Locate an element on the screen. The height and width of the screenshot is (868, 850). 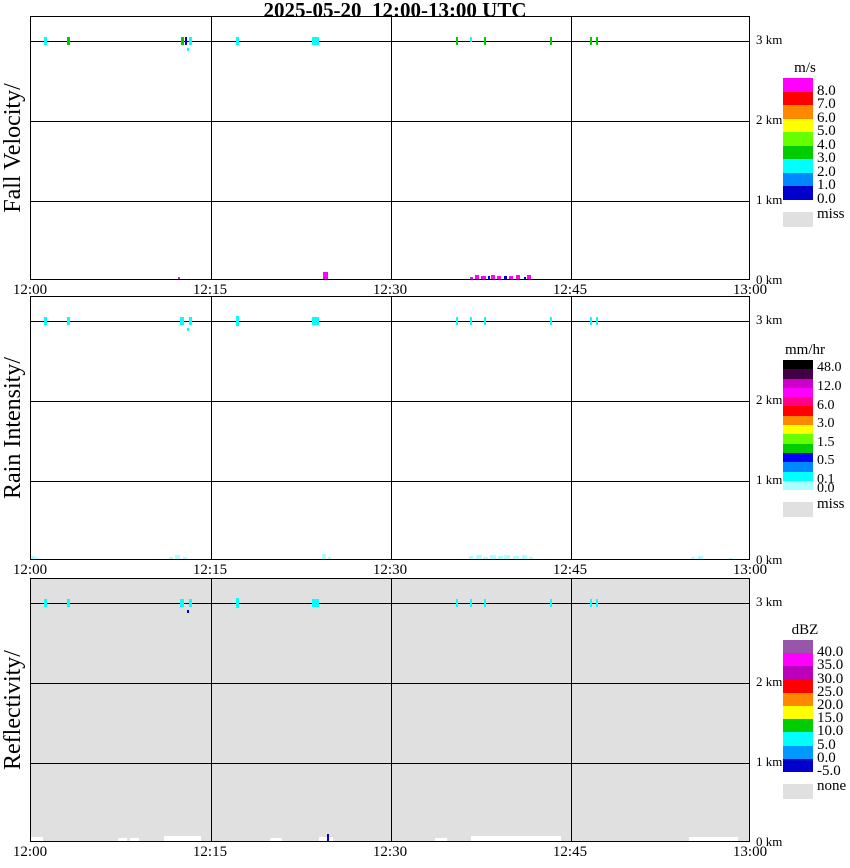
legend-rain-intensity: mm/hr 48.0 12.0 6.0 3.0 1.5 0.5 0.1 0.0 miss is located at coordinates (816, 430).